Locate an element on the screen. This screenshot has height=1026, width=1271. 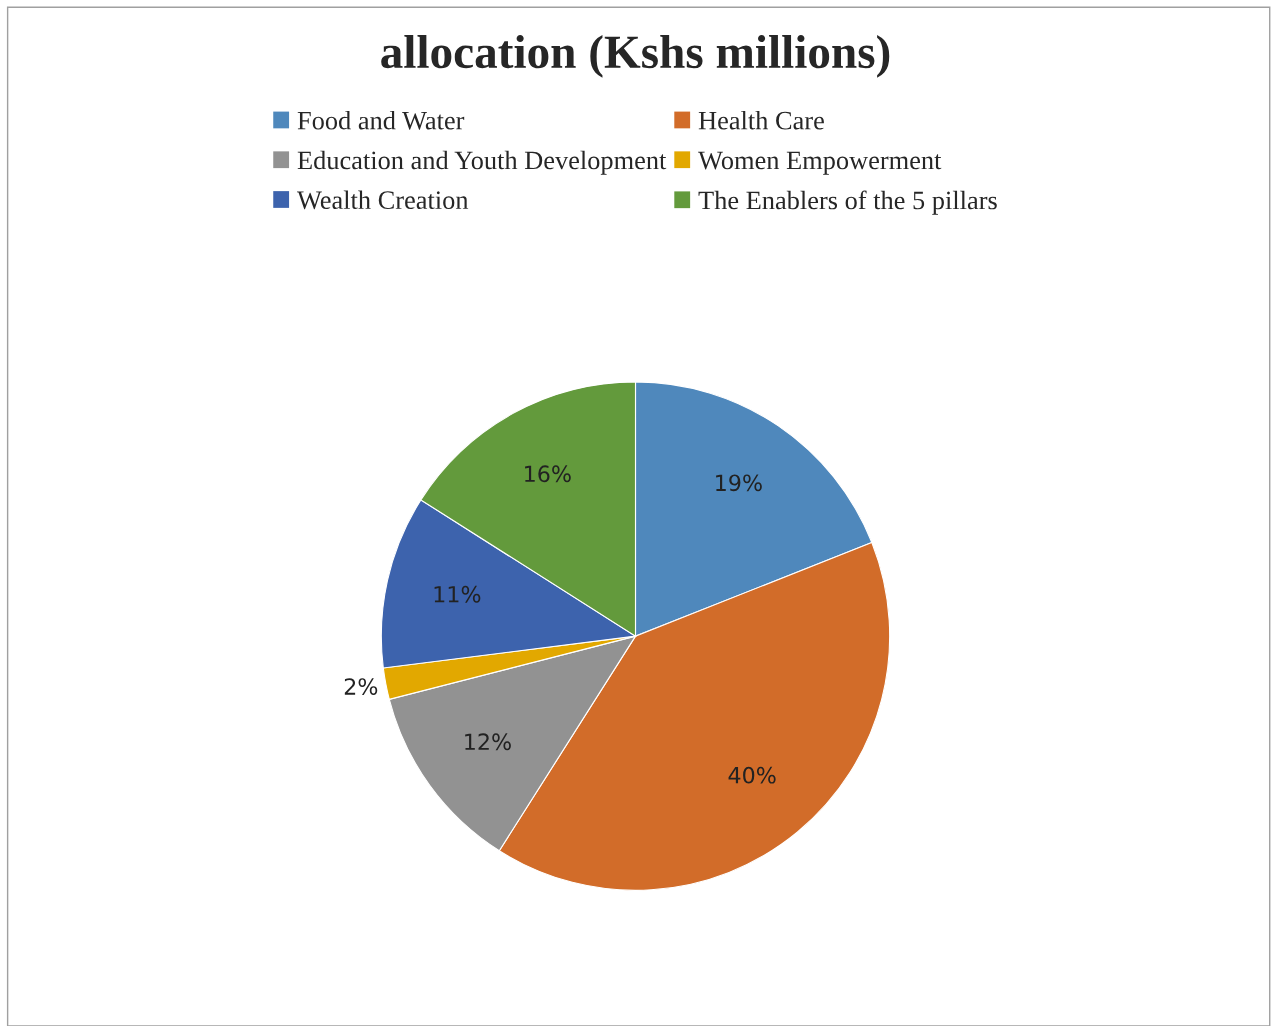
legend-label: The Enablers of the 5 pillars is located at coordinates (847, 202).